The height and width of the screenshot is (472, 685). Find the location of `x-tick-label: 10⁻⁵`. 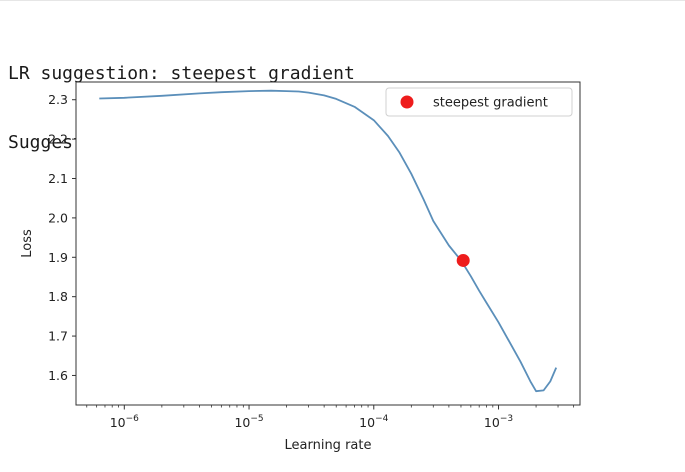

x-tick-label: 10⁻⁵ is located at coordinates (248, 422).